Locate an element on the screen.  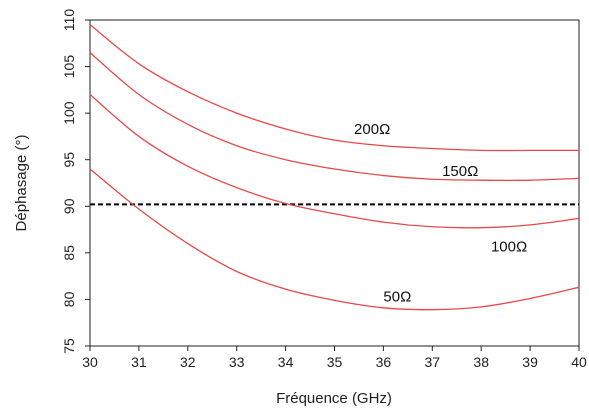
y-tick-label: 95 is located at coordinates (69, 160).